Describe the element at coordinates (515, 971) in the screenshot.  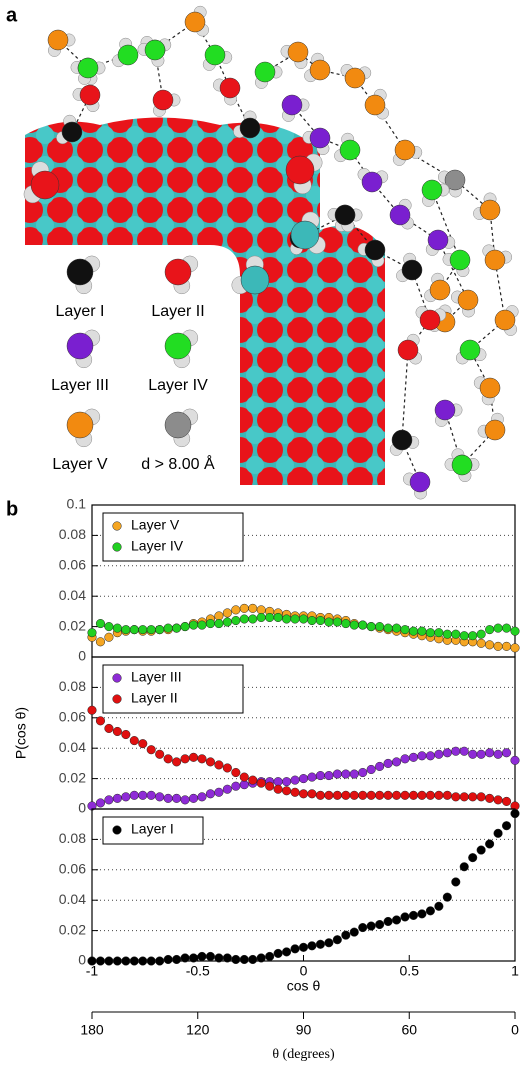
I see `x-tick-label: 1` at that location.